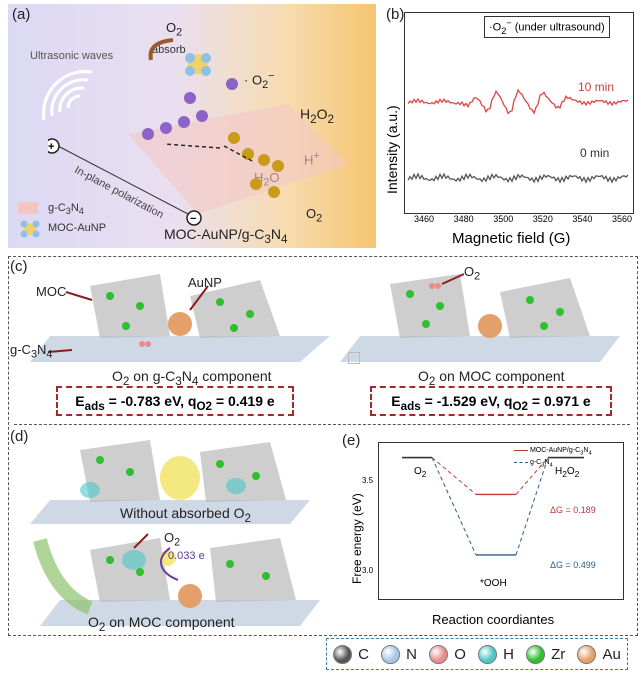 Image resolution: width=641 pixels, height=675 pixels. What do you see at coordinates (599, 654) in the screenshot?
I see `atom-legend-item-au: Au` at bounding box center [599, 654].